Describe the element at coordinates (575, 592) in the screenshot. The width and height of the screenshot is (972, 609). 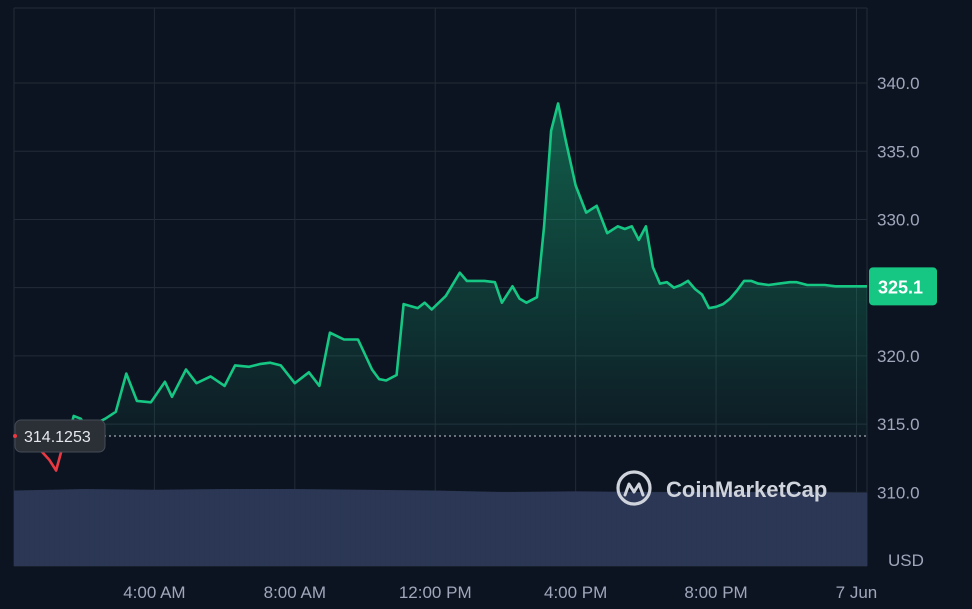
I see `x-tick-label: 4:00 PM` at that location.